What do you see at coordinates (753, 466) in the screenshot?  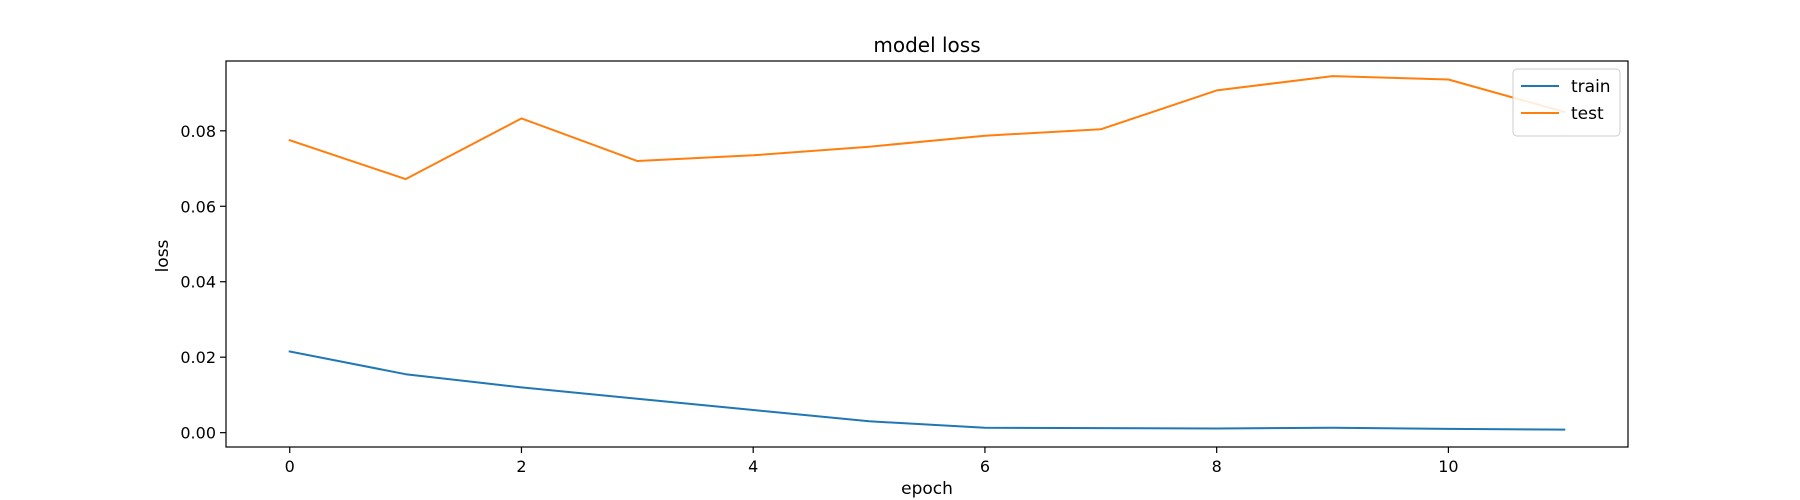 I see `x-tick-label: 4` at bounding box center [753, 466].